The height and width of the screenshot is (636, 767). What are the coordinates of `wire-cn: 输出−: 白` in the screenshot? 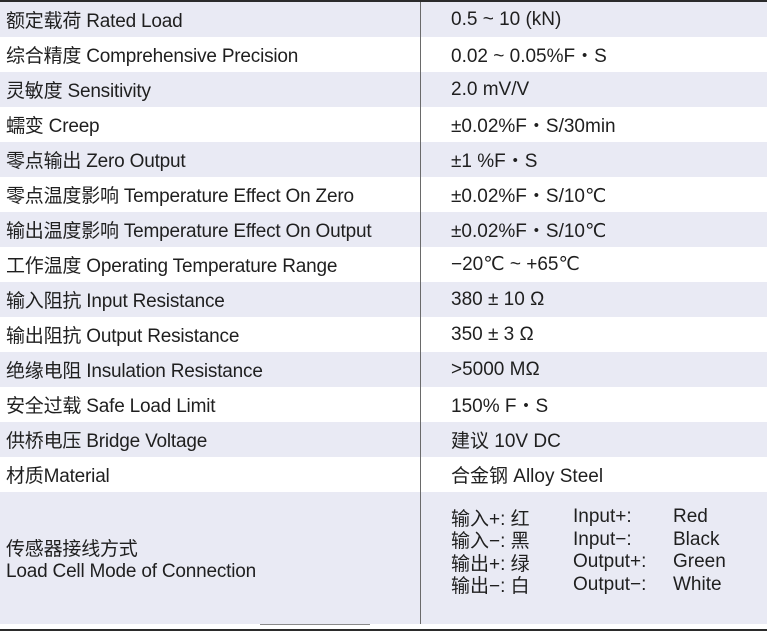 It's located at (490, 587).